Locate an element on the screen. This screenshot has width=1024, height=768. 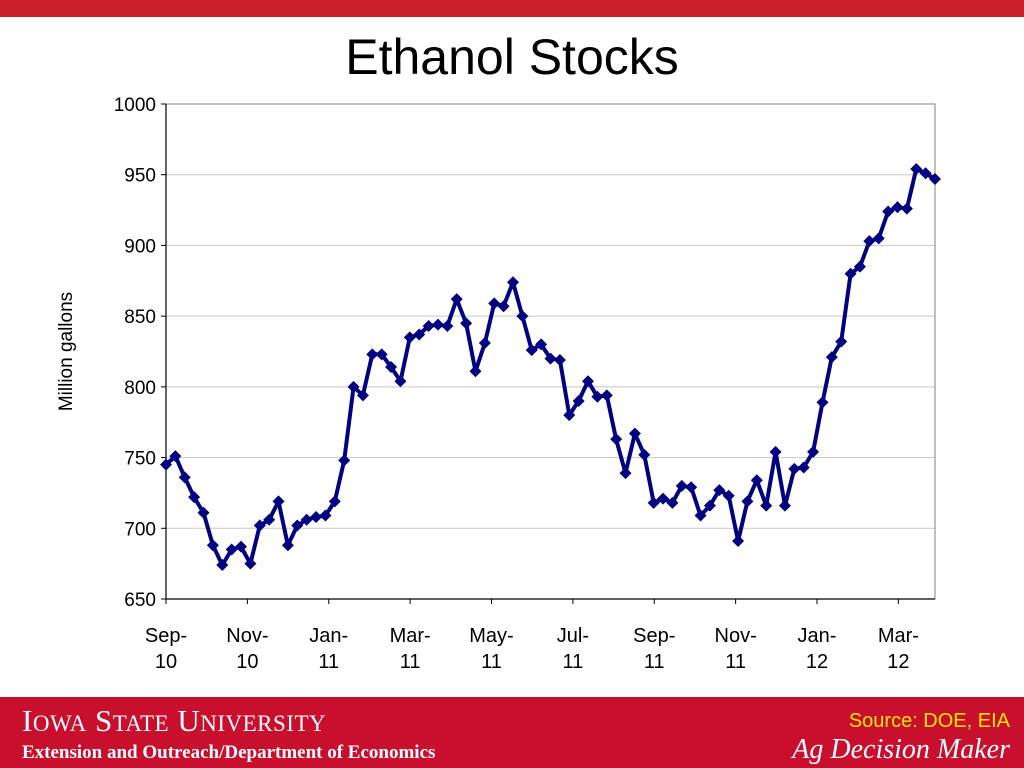
top-accent-bar is located at coordinates (512, 8).